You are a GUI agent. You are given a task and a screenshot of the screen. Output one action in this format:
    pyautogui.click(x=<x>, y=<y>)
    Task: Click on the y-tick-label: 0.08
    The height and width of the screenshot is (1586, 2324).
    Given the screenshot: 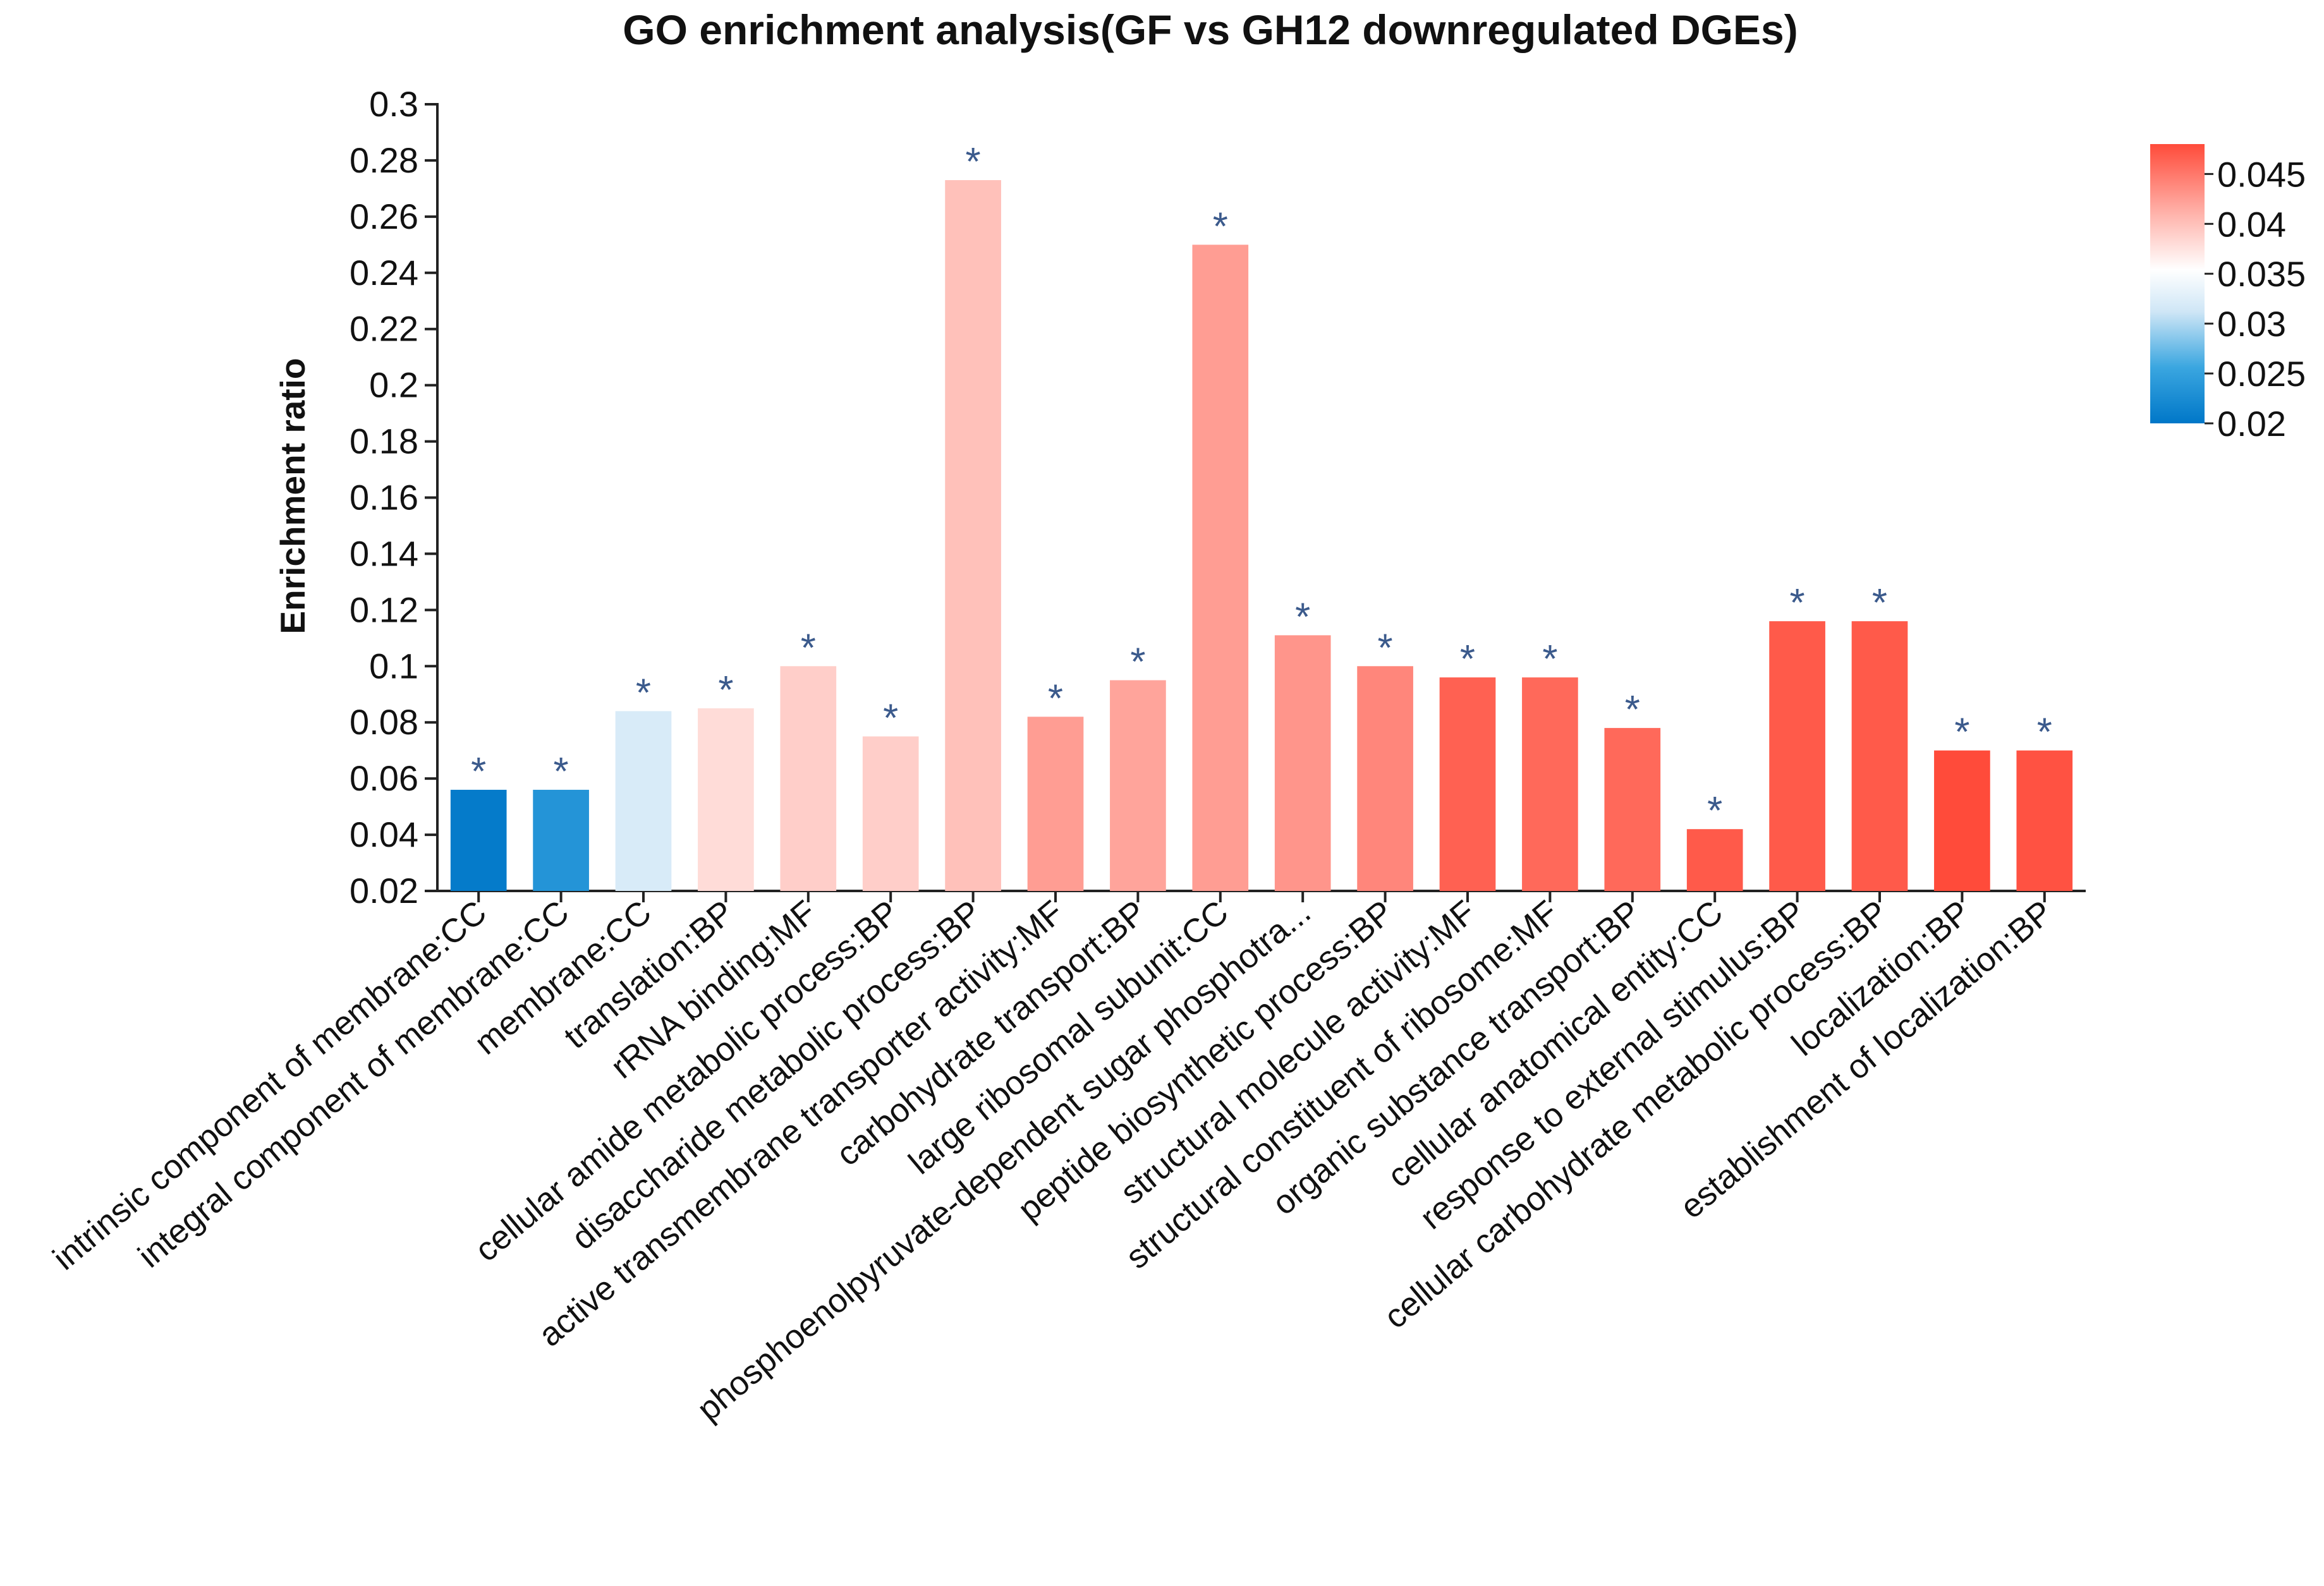 What is the action you would take?
    pyautogui.click(x=384, y=722)
    